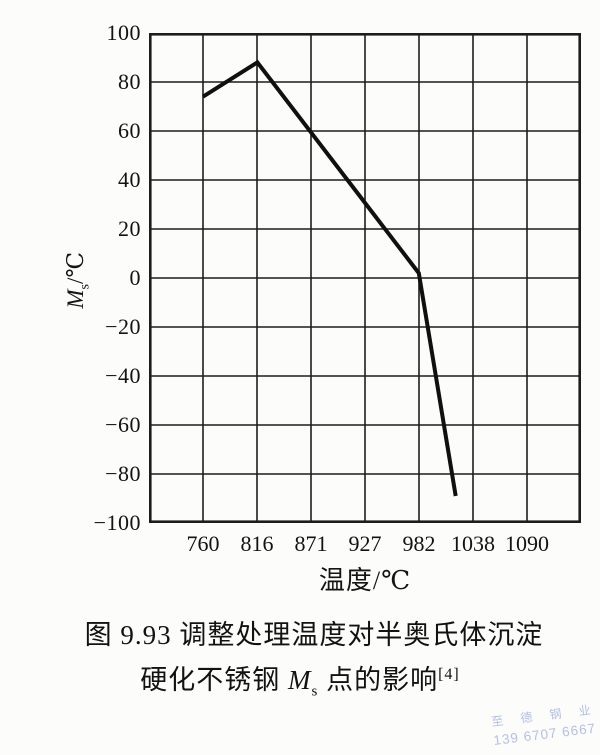 The width and height of the screenshot is (600, 755). What do you see at coordinates (419, 543) in the screenshot?
I see `x-tick-label: 982` at bounding box center [419, 543].